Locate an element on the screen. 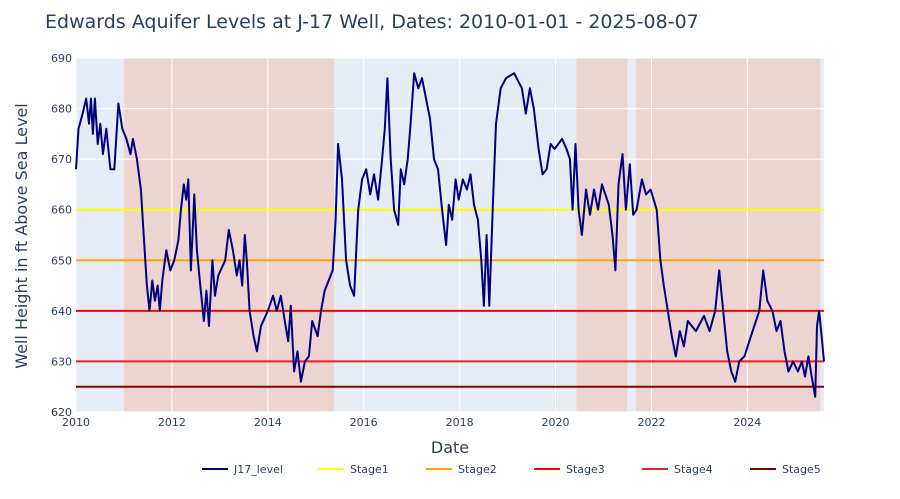  x-tick-label: 2010 is located at coordinates (76, 422).